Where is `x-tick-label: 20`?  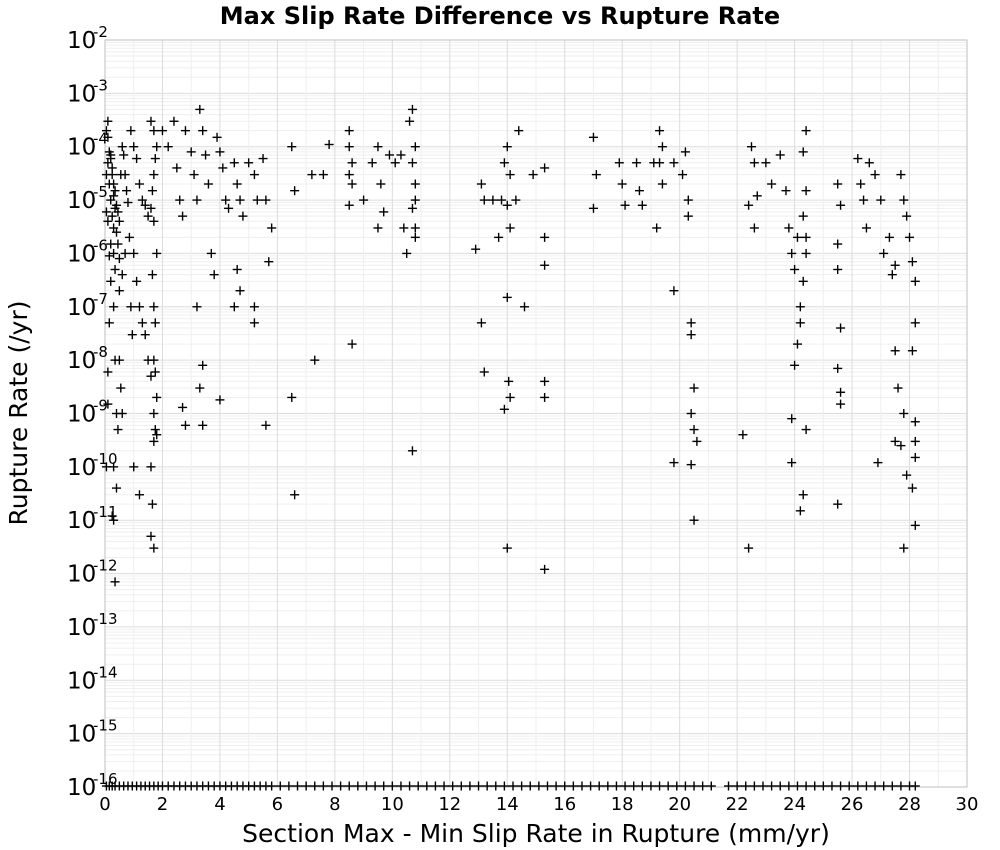
x-tick-label: 20 is located at coordinates (679, 804).